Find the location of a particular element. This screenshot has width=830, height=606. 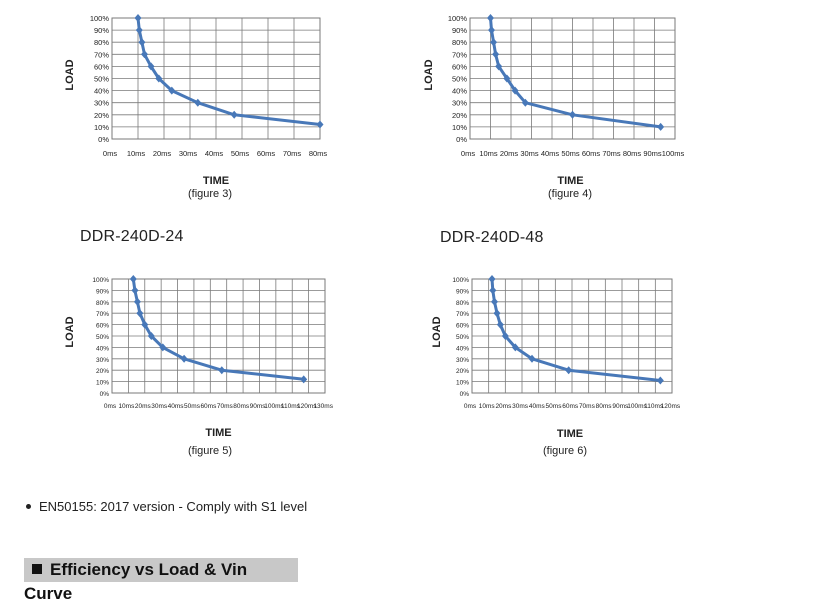

bullet-dot-icon is located at coordinates (28, 507).